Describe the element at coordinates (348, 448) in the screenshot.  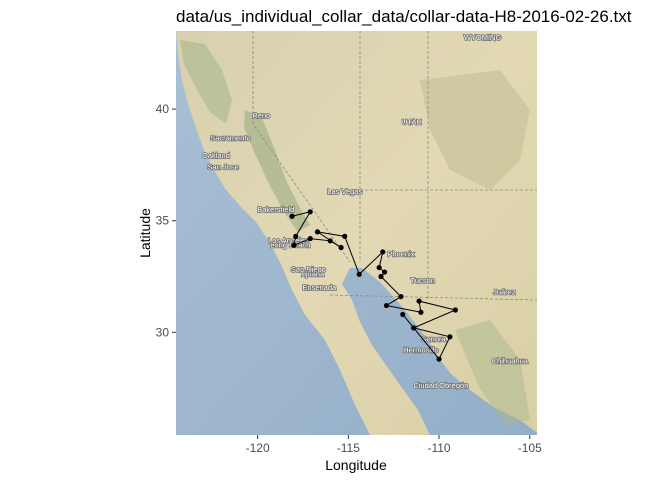
I see `x-tick-label: -115` at that location.